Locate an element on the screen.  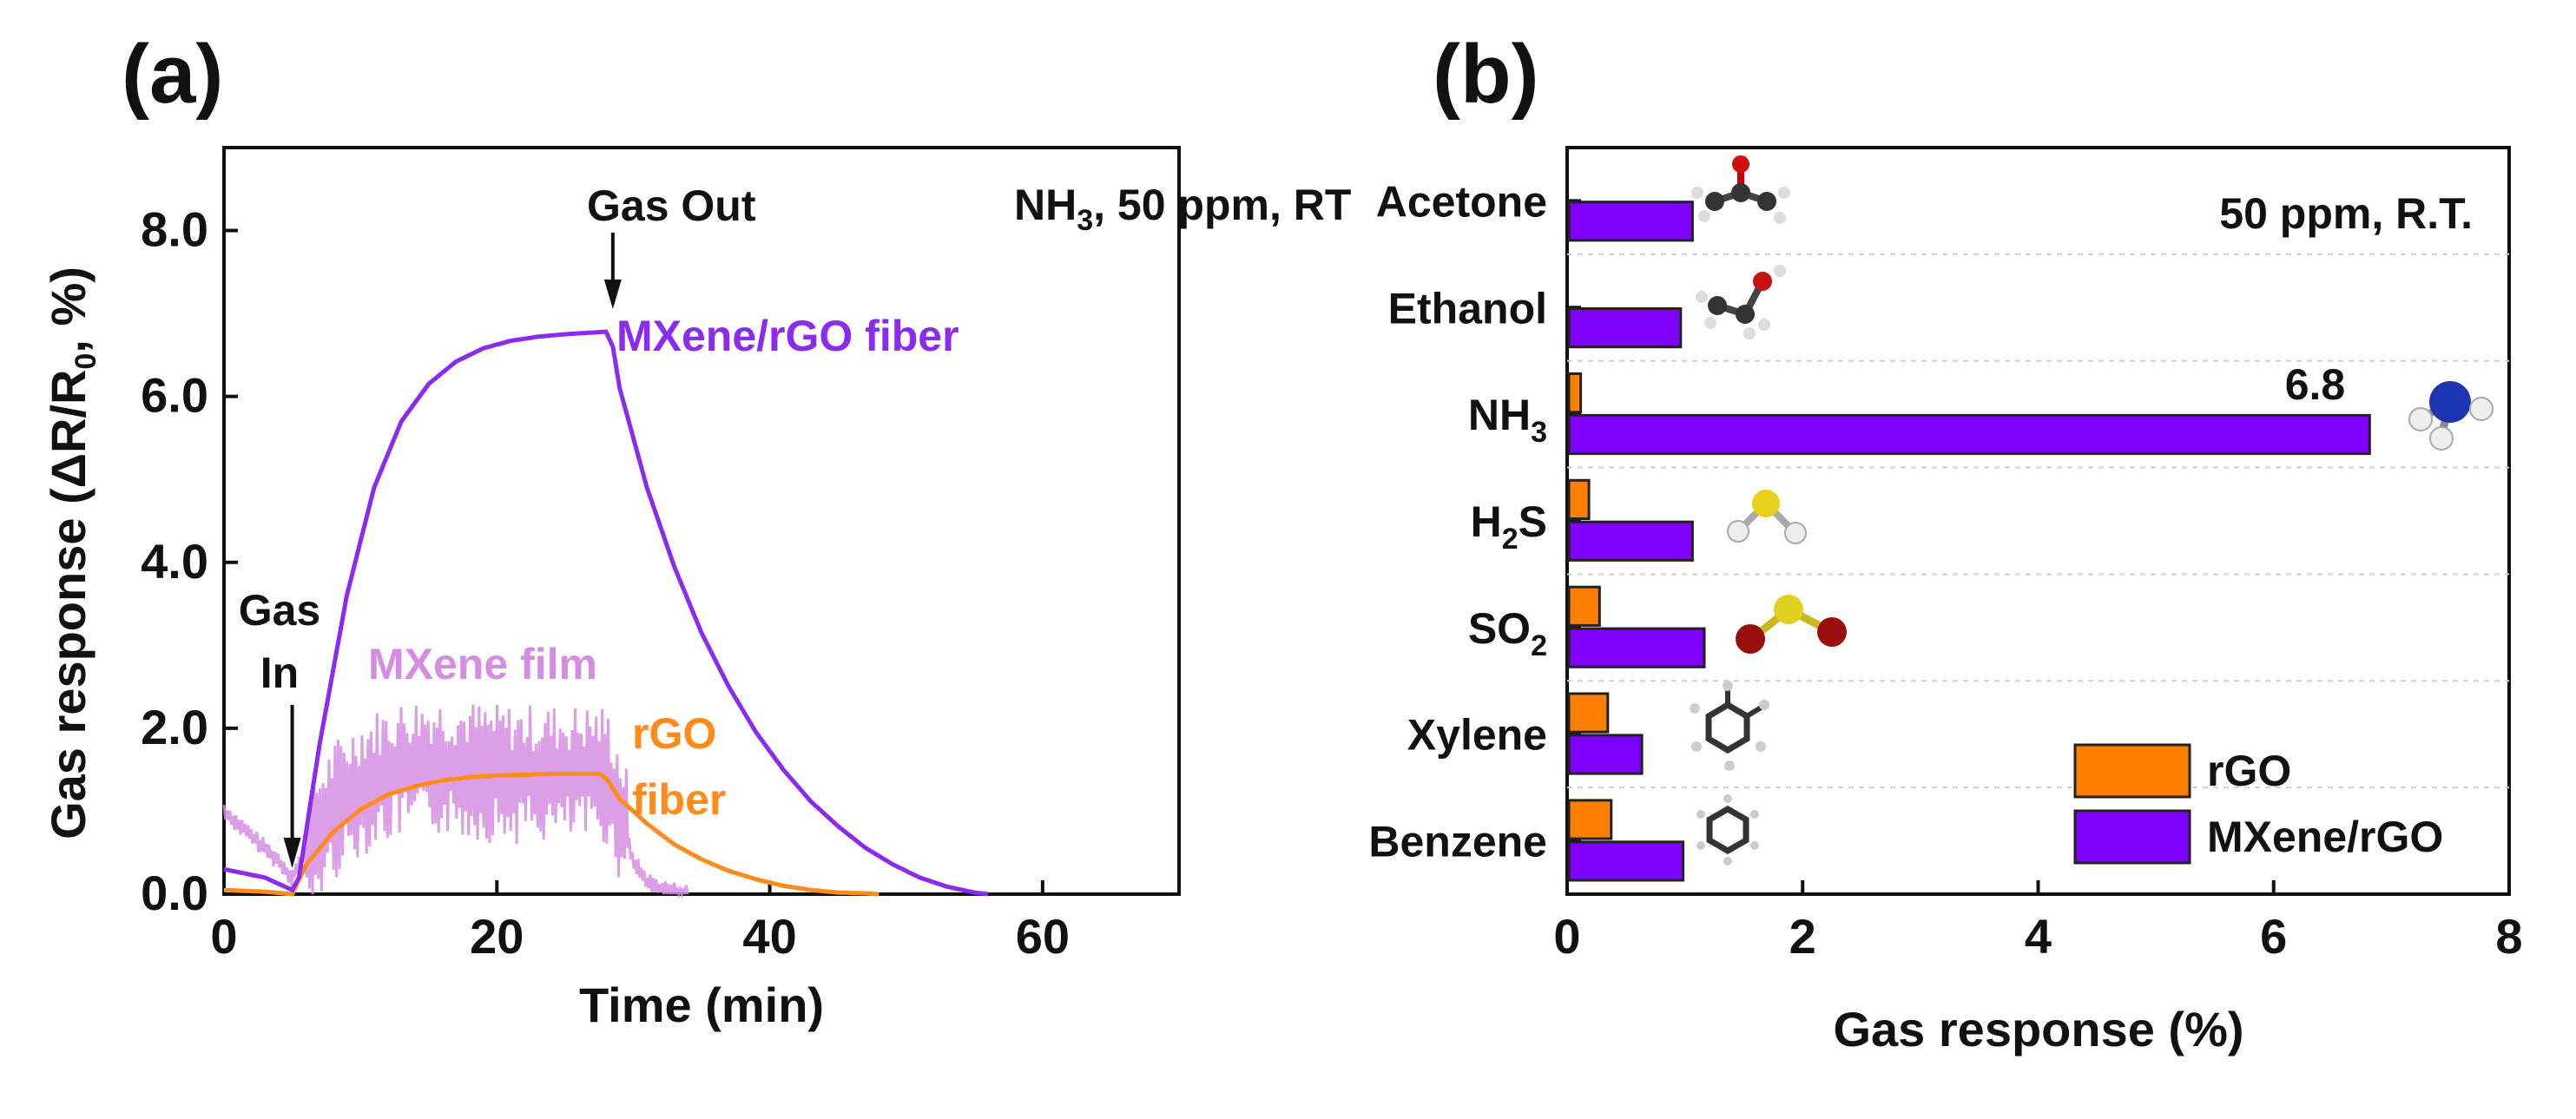
panel-a-condition: NH3, 50 ppm, RT is located at coordinates (1182, 209).